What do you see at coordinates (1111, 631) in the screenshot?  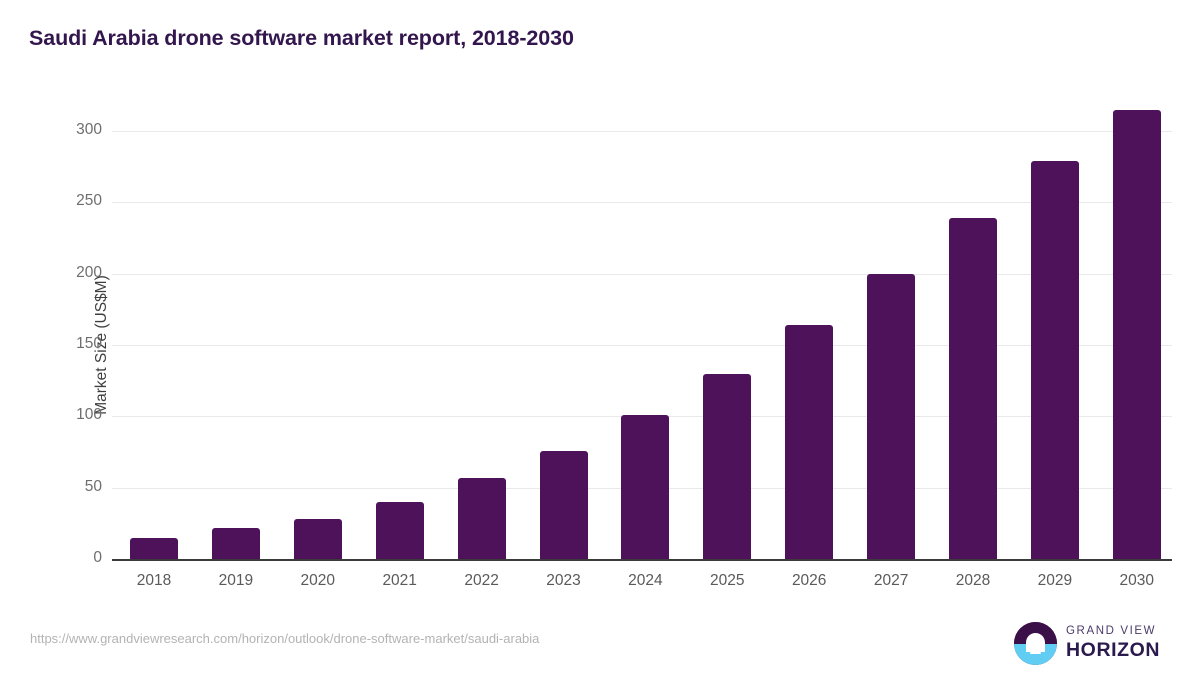 I see `logo-grand-view-text: GRAND VIEW` at bounding box center [1111, 631].